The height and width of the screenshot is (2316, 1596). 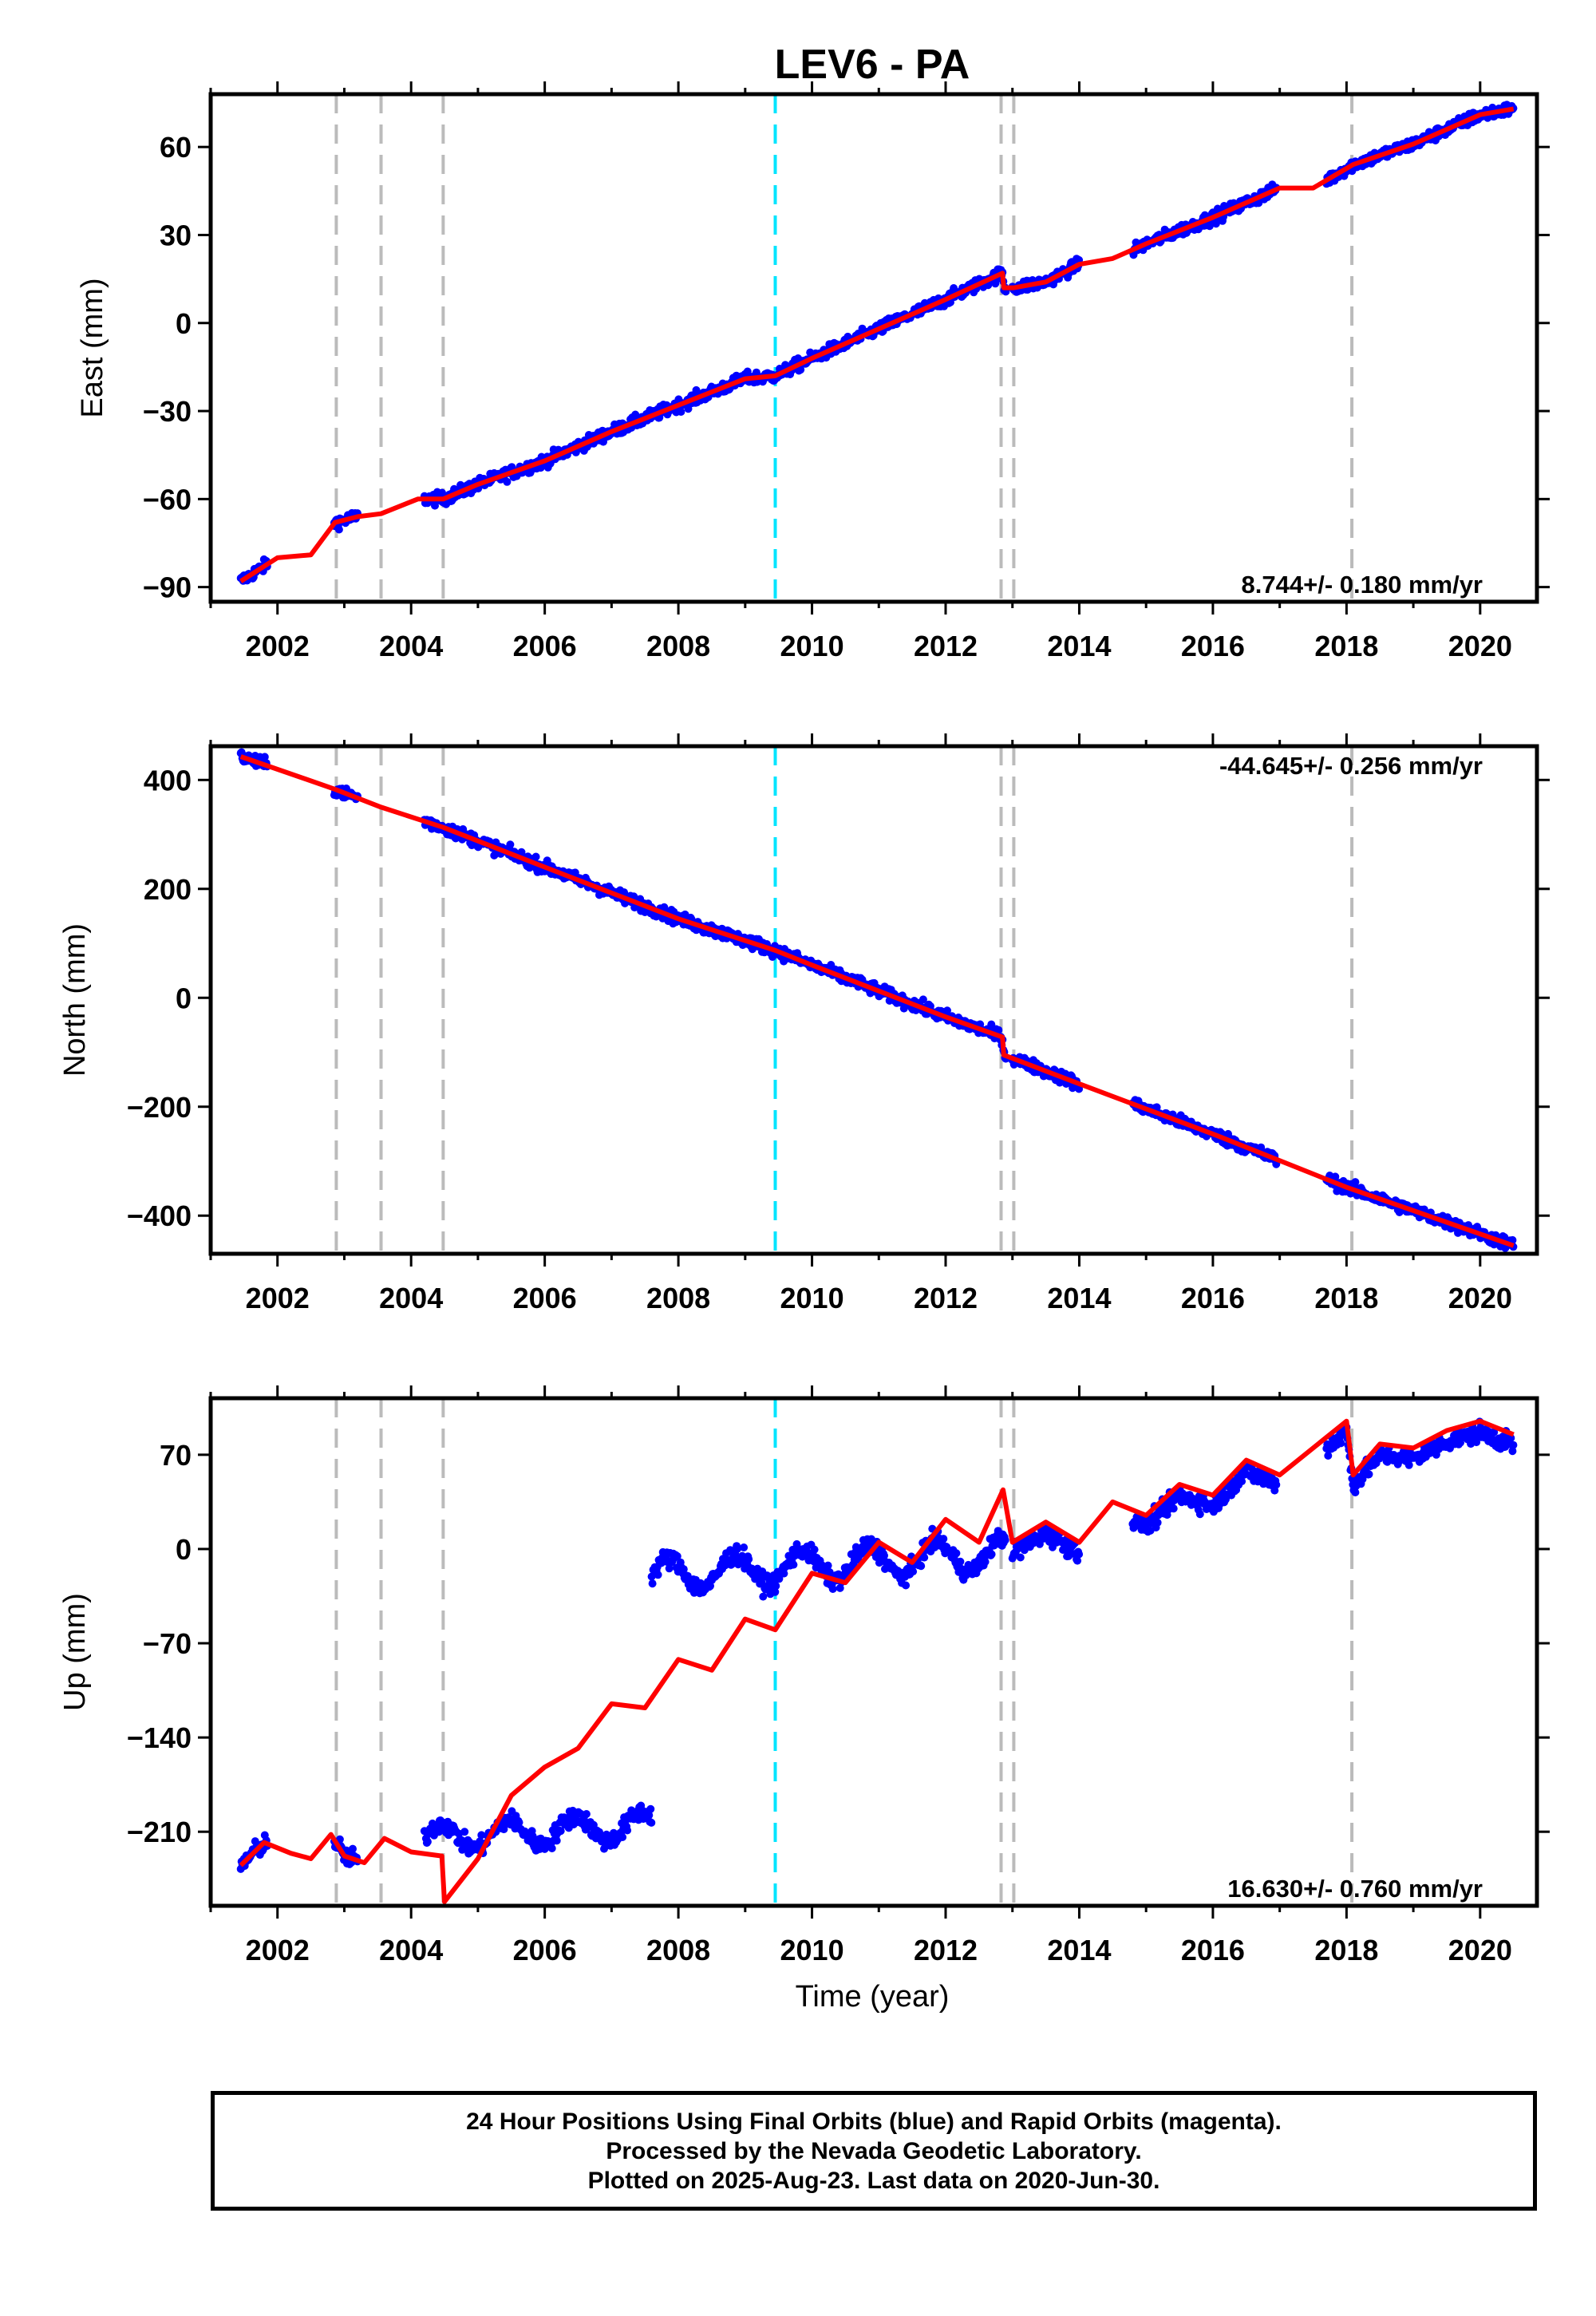 What do you see at coordinates (167, 587) in the screenshot?
I see `y-tick-label: −90` at bounding box center [167, 587].